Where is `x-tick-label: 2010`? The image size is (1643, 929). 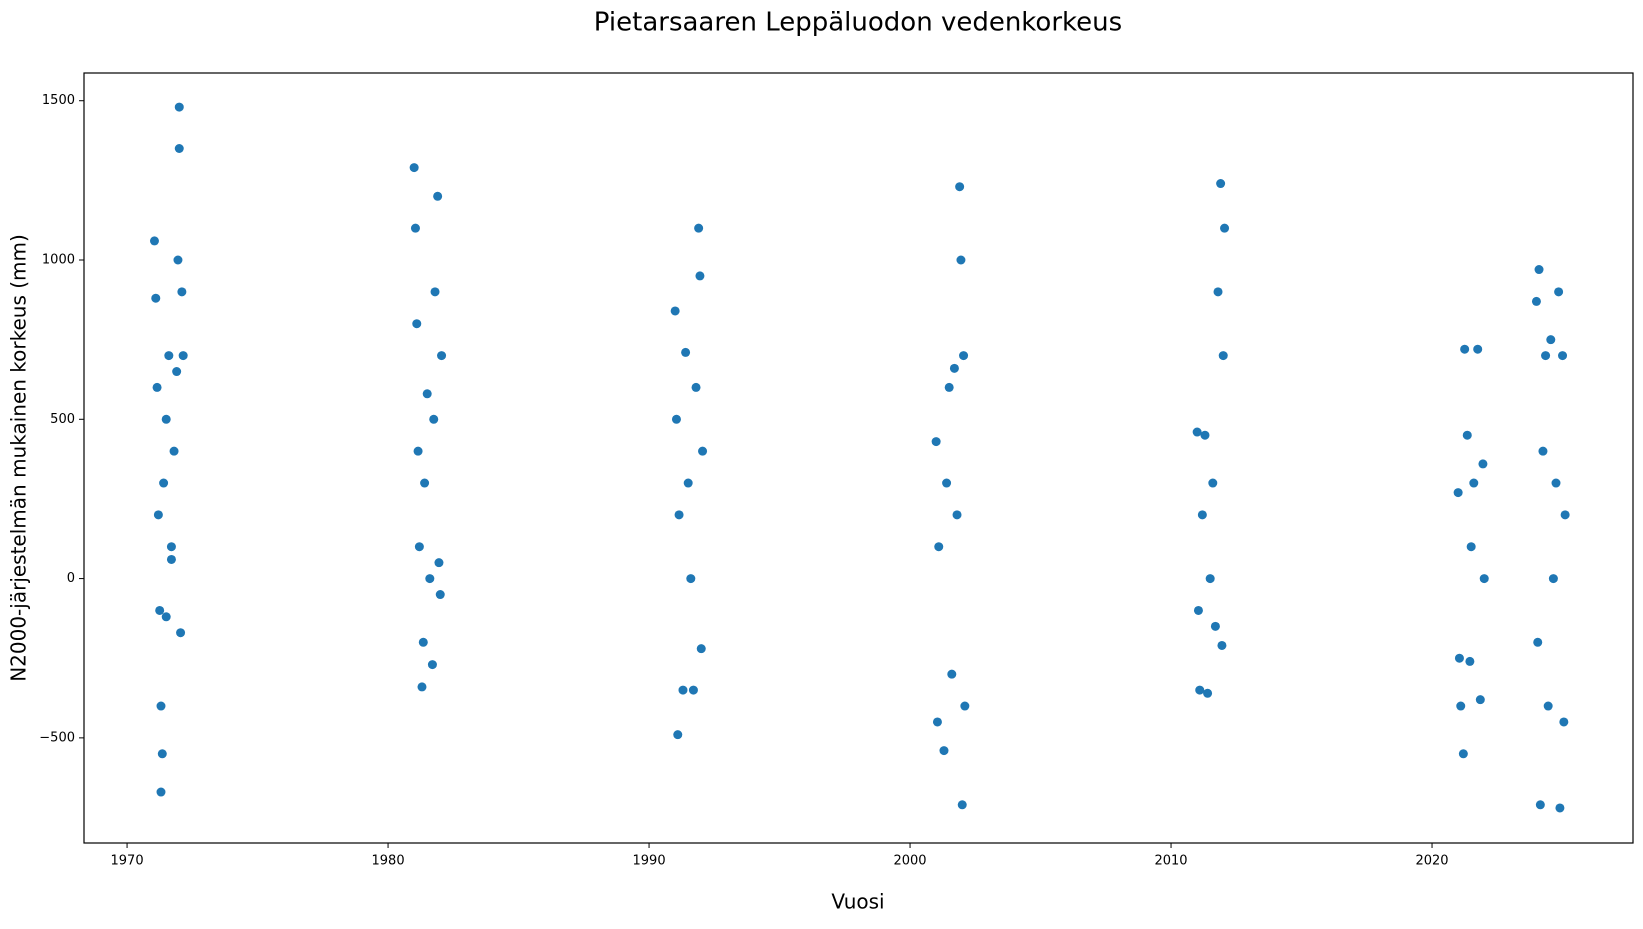 x-tick-label: 2010 is located at coordinates (1170, 861).